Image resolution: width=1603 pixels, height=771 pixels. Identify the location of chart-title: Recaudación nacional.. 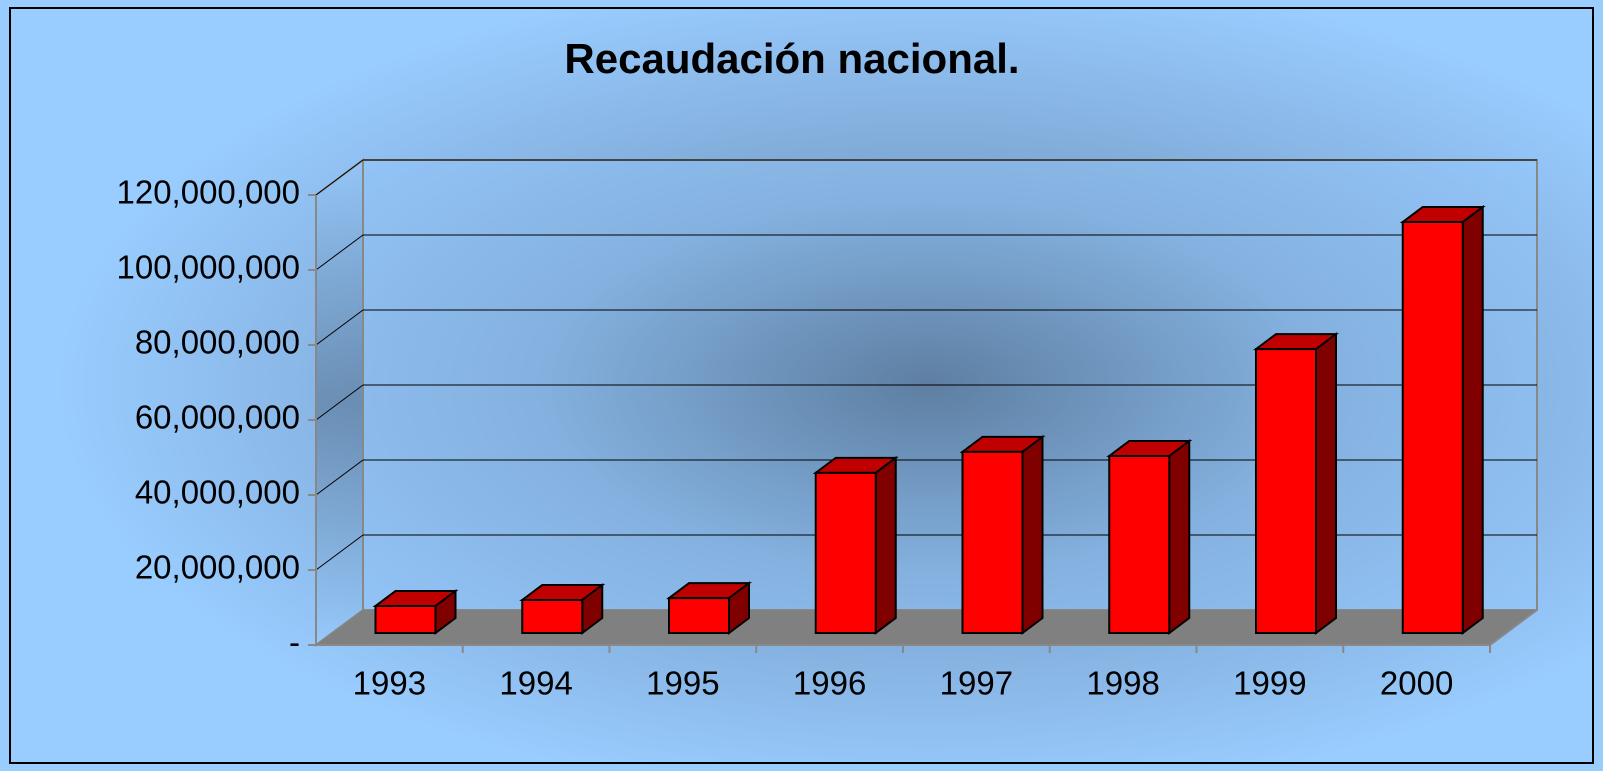
(791, 58).